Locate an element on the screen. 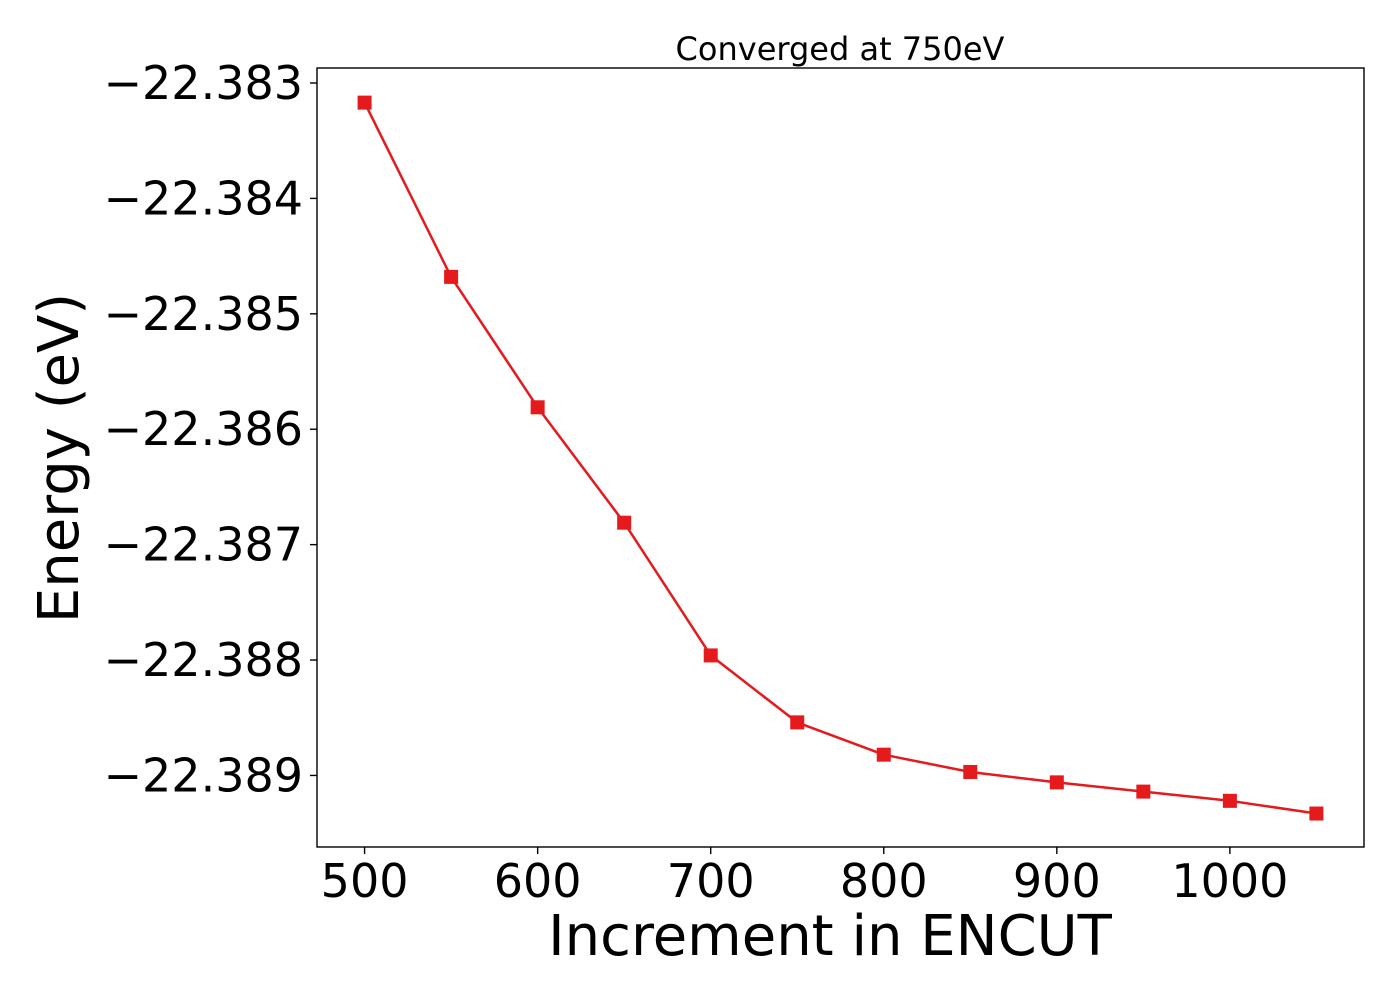 The width and height of the screenshot is (1400, 1000). x-tick-label: 700 is located at coordinates (711, 881).